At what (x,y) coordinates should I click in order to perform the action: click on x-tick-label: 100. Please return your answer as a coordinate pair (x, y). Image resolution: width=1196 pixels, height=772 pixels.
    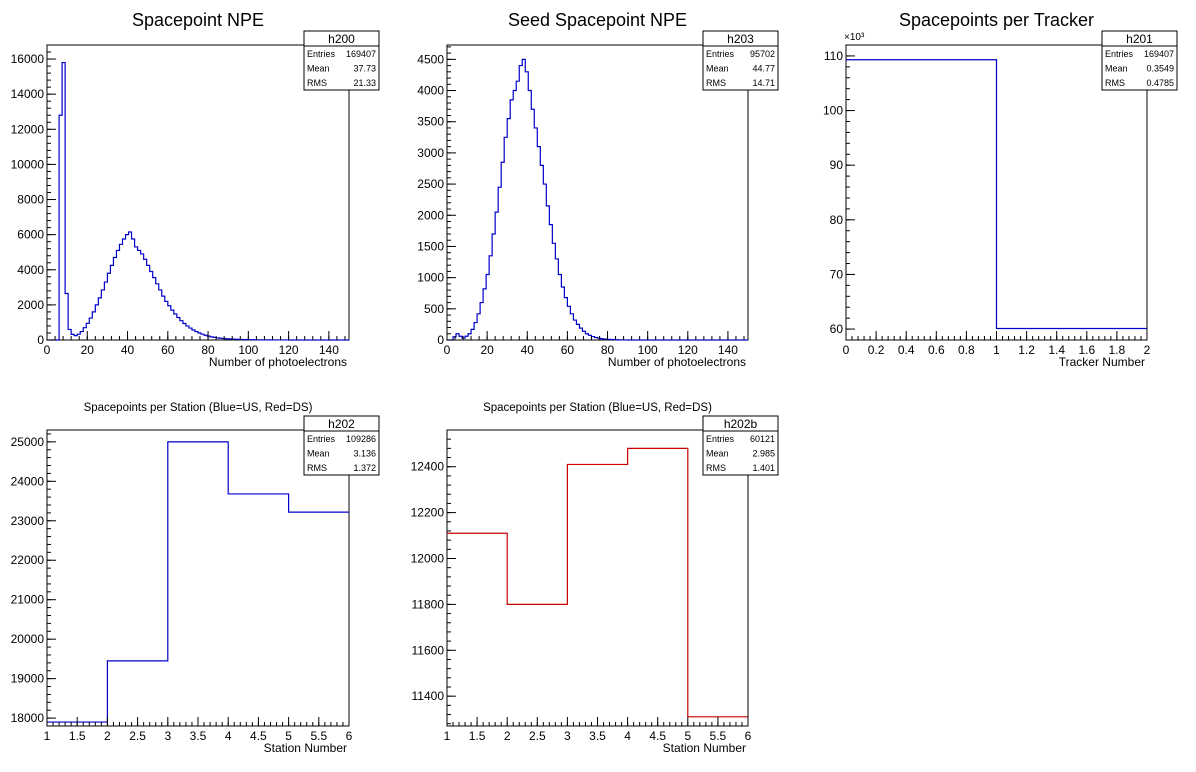
    Looking at the image, I should click on (648, 350).